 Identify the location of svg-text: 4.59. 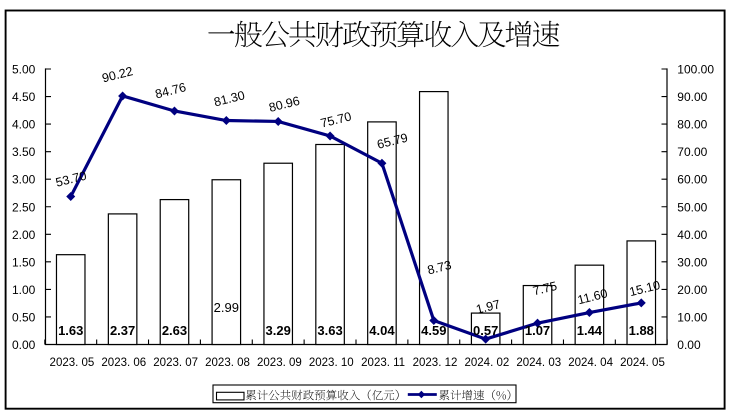
(433, 330).